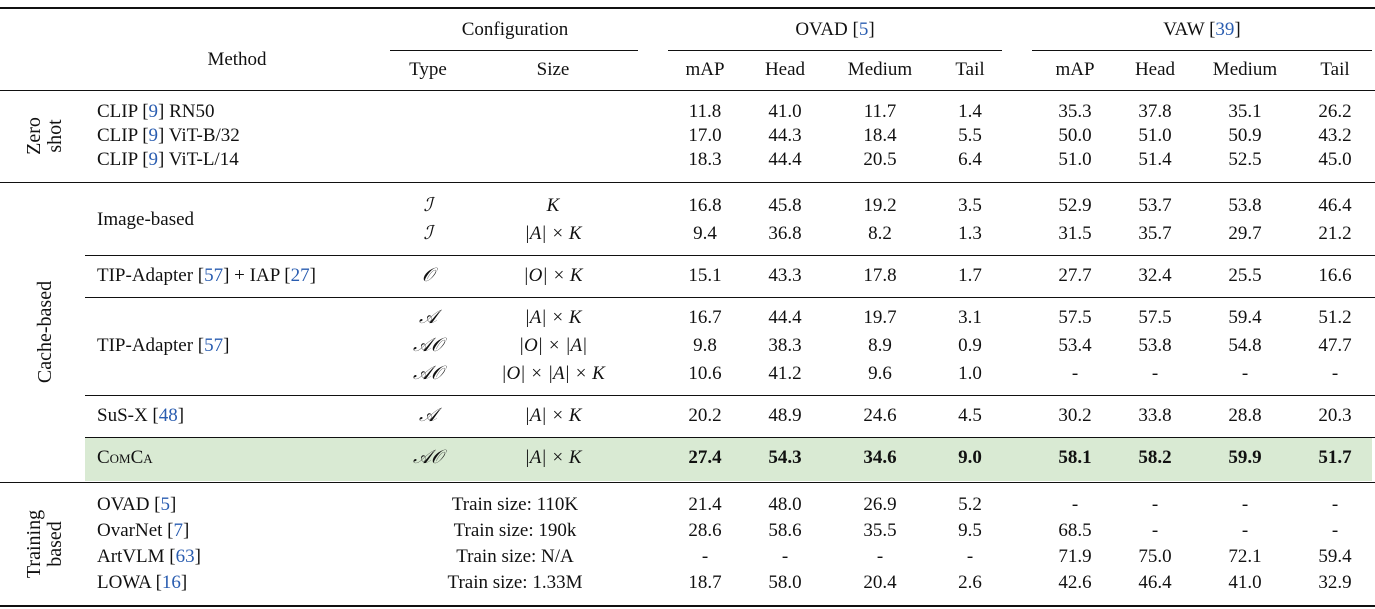 The width and height of the screenshot is (1375, 609). Describe the element at coordinates (206, 276) in the screenshot. I see `method: TIP-Adapter [57] + IAP [27]` at that location.